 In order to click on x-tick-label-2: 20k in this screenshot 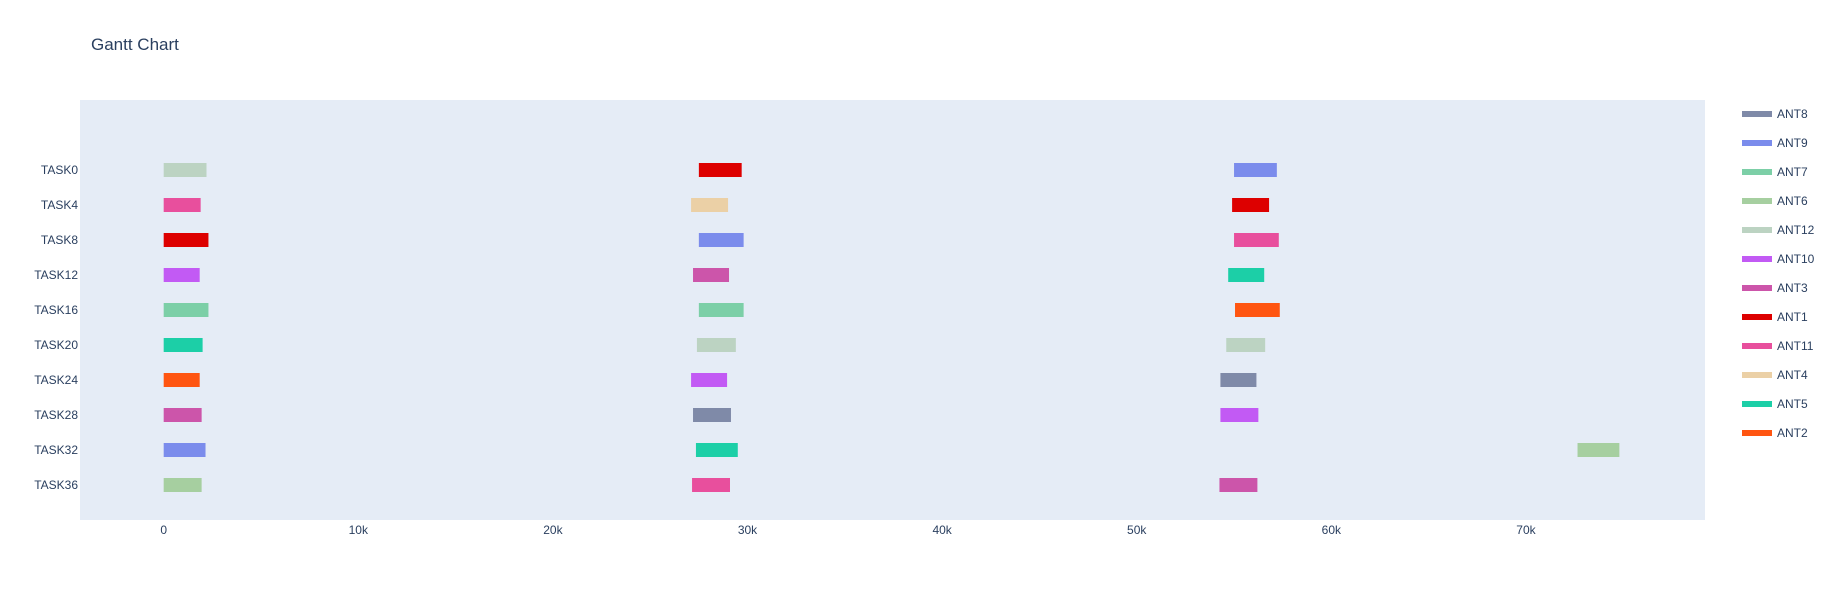, I will do `click(553, 530)`.